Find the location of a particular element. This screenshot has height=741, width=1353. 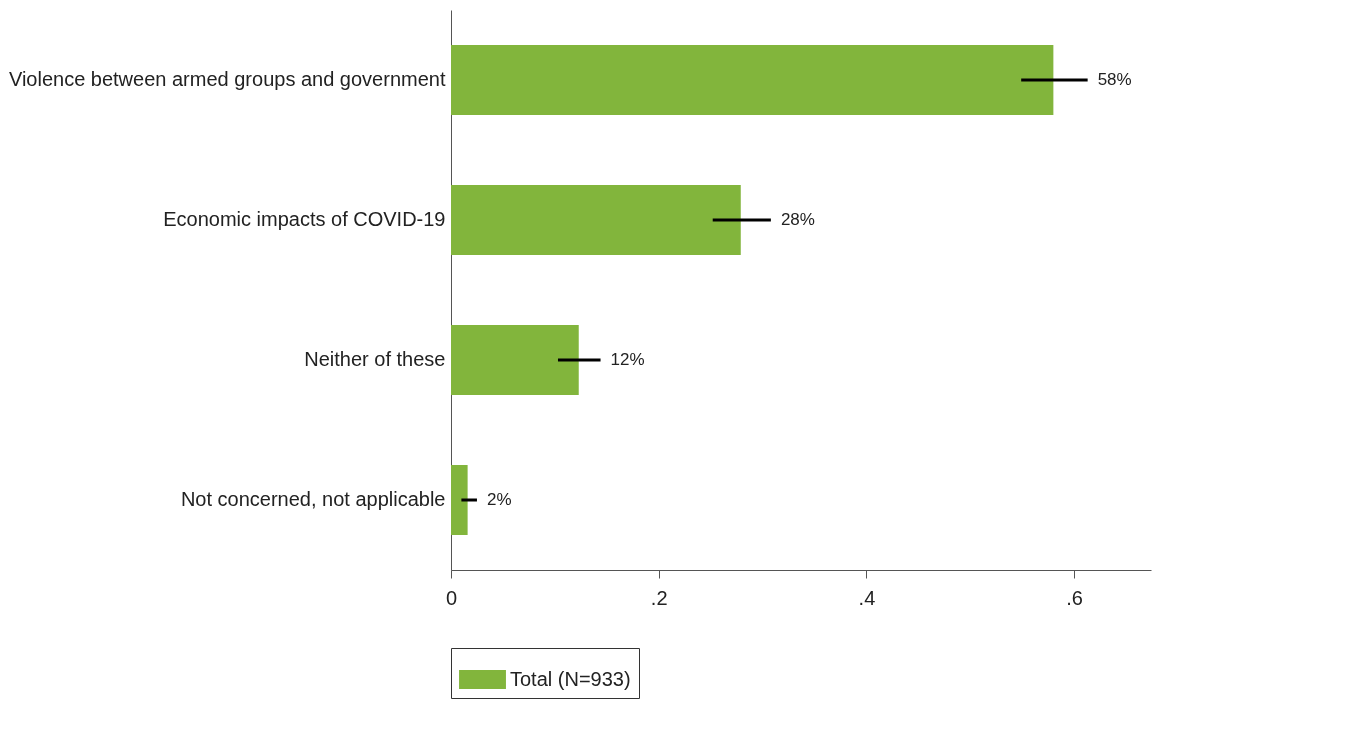

y-tick-label: Violence between armed groups and government is located at coordinates (227, 79).